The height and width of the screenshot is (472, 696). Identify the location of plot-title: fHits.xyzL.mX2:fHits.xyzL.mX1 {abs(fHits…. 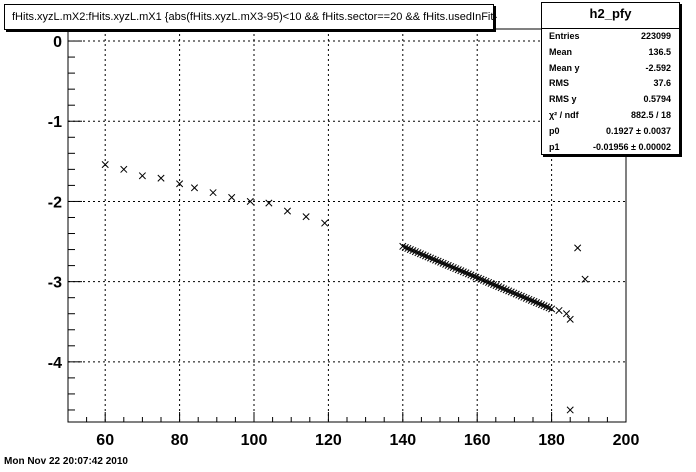
(250, 17).